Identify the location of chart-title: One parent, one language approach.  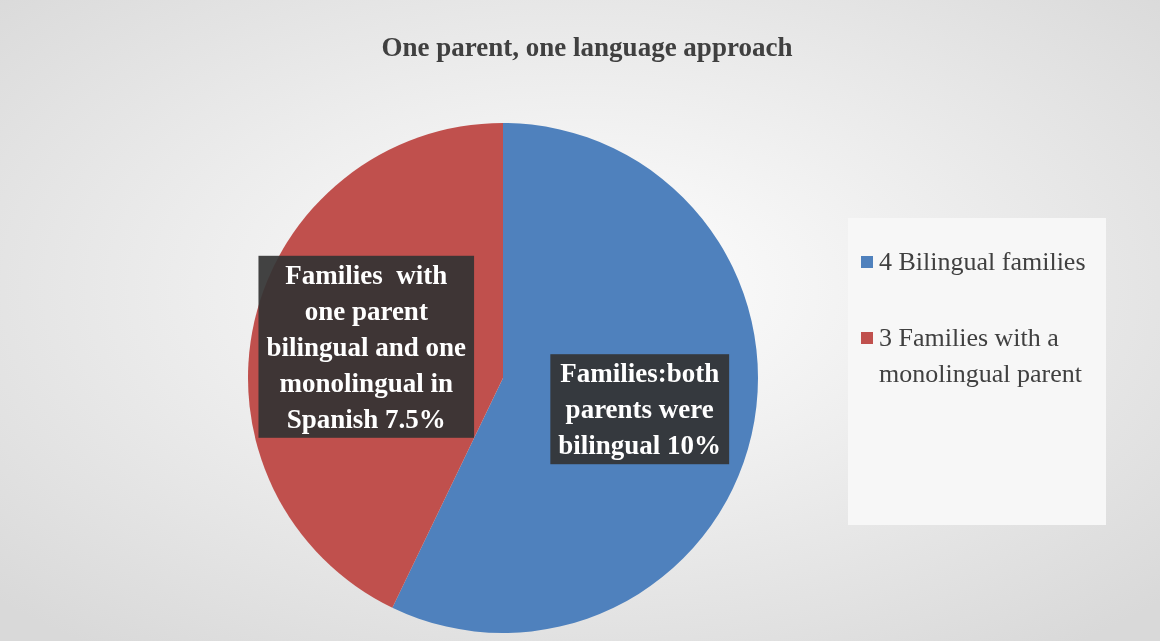
(587, 47).